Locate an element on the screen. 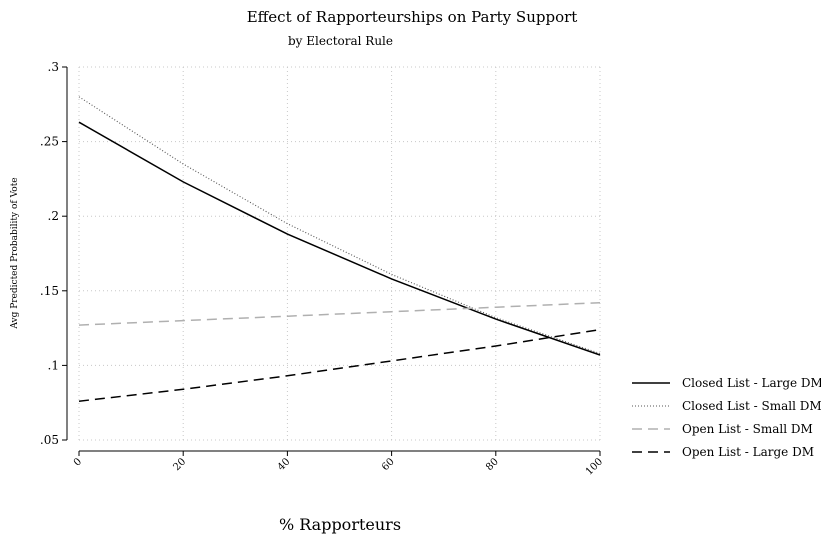  y-tick-label: .25 is located at coordinates (49, 142).